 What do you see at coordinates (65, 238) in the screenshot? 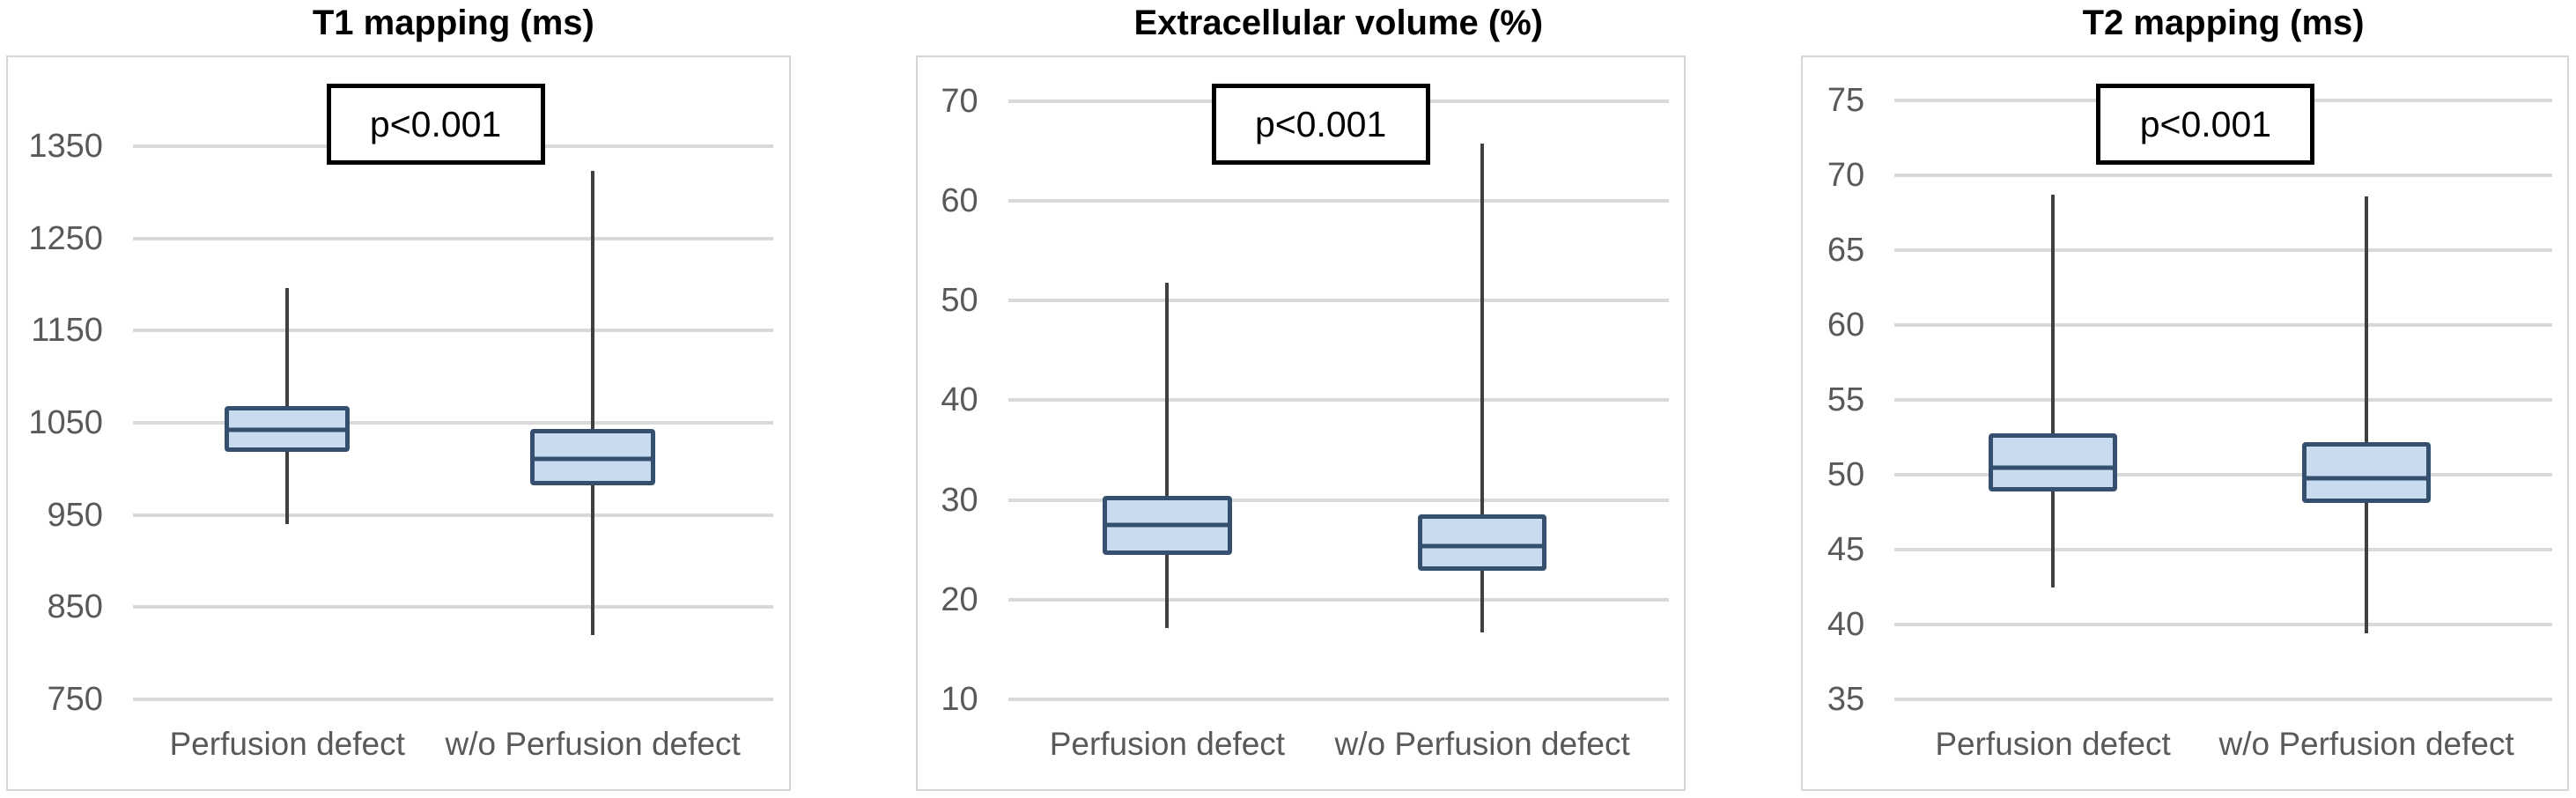
I see `y-axis-tick-label: 1250` at bounding box center [65, 238].